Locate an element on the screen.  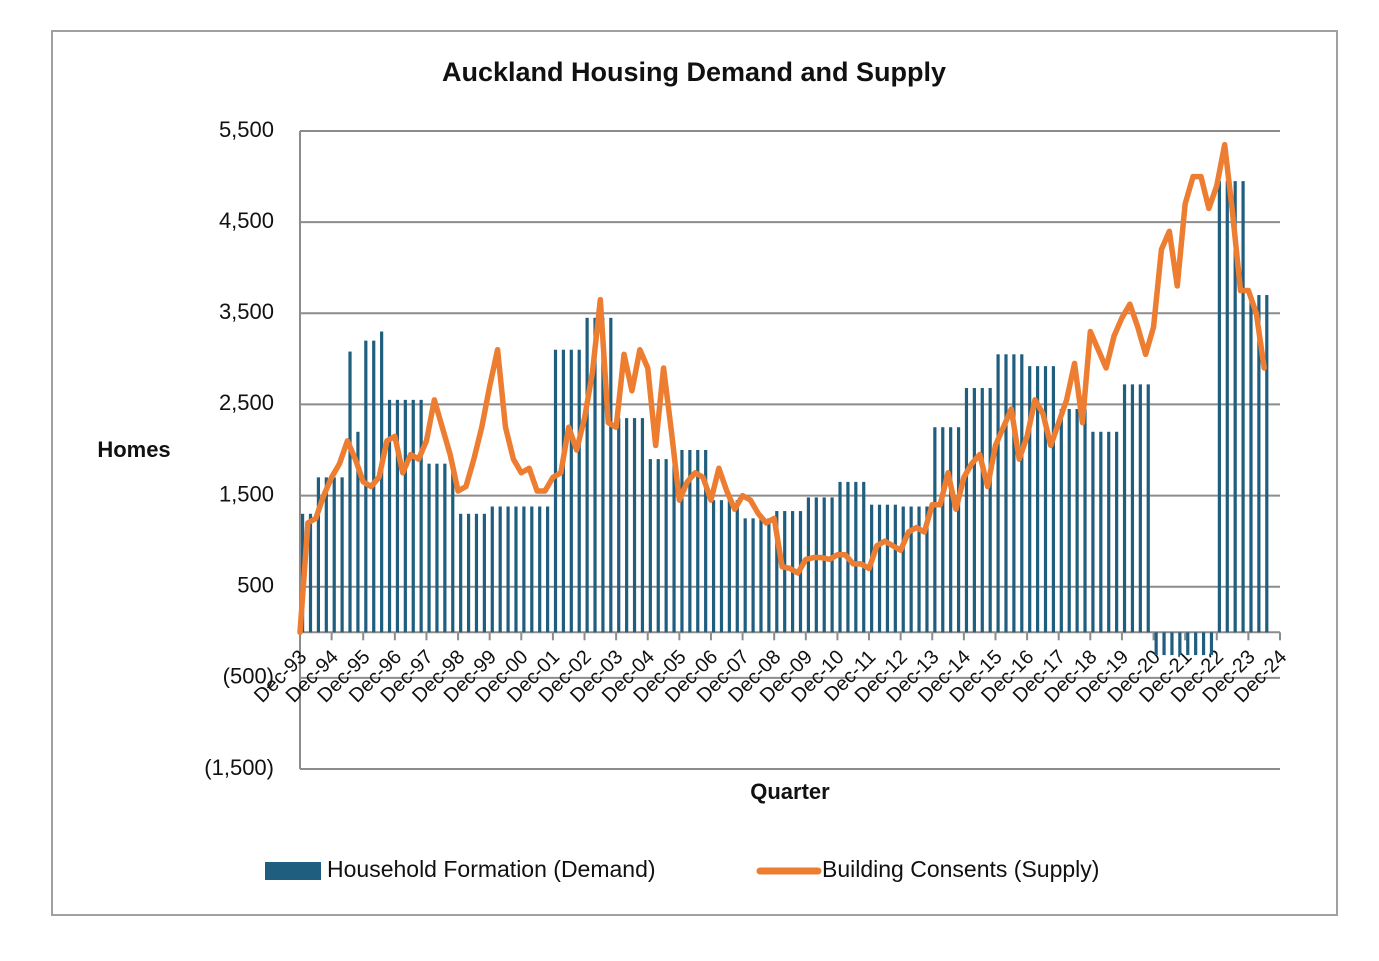
y-tick-label: 4,500 is located at coordinates (246, 220).